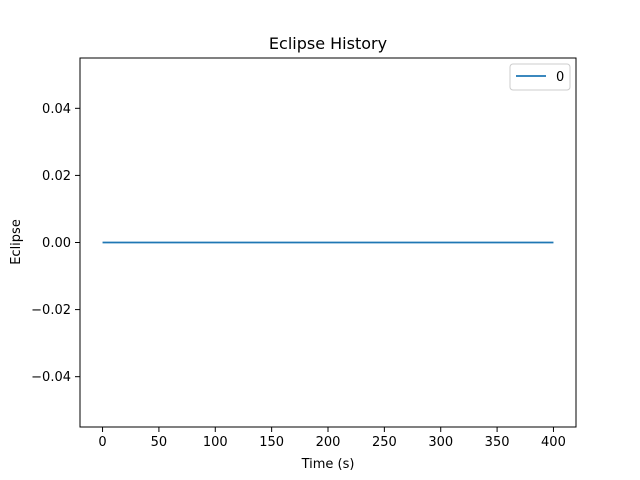 This screenshot has height=480, width=640. Describe the element at coordinates (560, 77) in the screenshot. I see `legend-label-series-0: 0` at that location.